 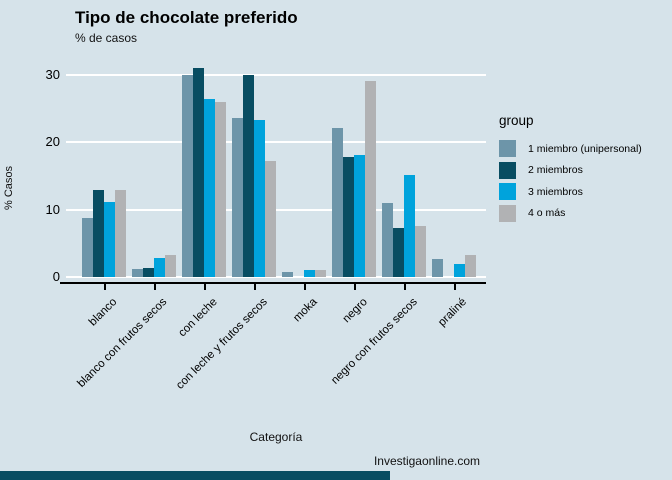 What do you see at coordinates (52, 74) in the screenshot?
I see `y-tick-label: 30` at bounding box center [52, 74].